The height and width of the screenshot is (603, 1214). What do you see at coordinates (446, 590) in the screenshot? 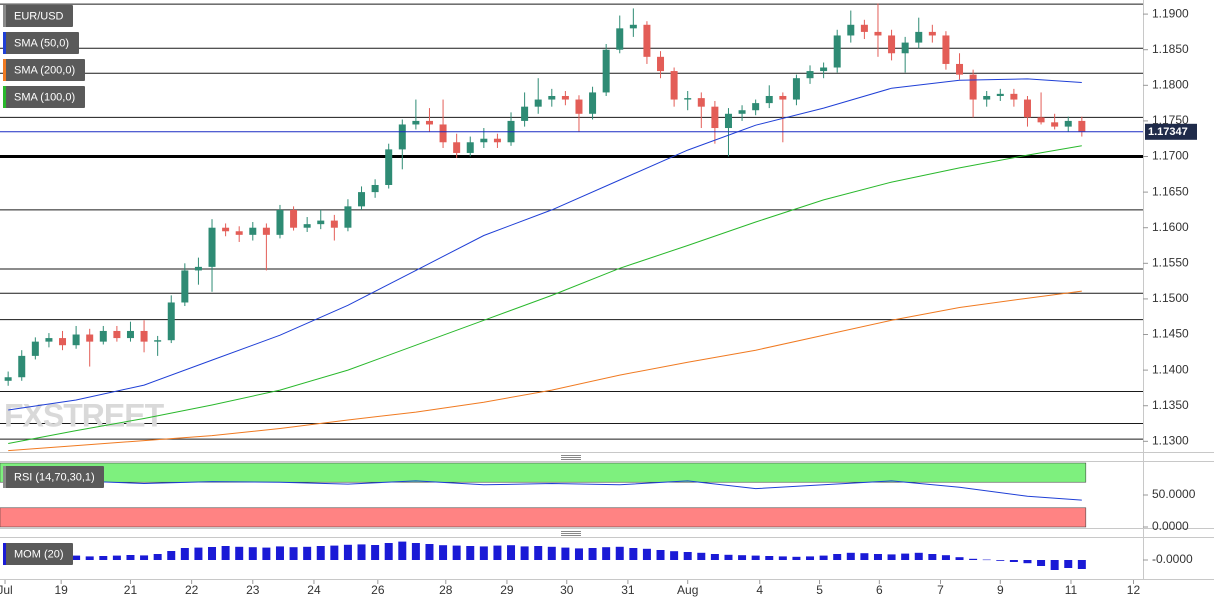
I see `x-tick-label: 28` at bounding box center [446, 590].